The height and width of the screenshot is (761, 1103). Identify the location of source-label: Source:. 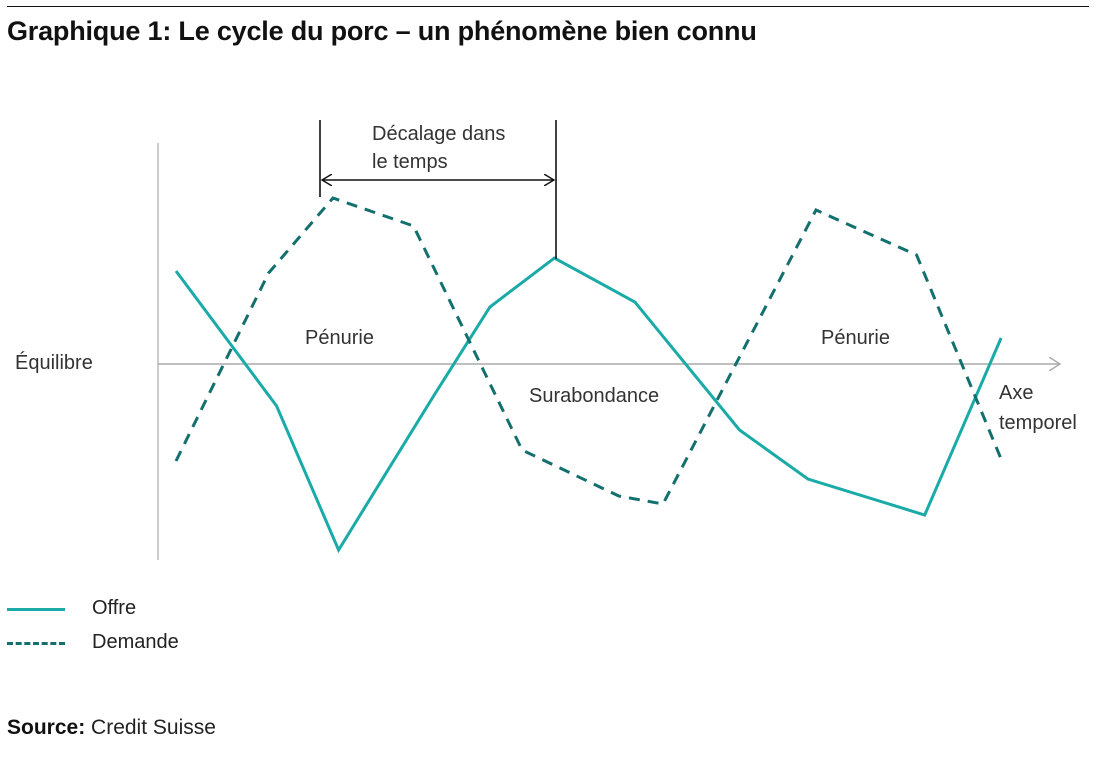
(46, 727).